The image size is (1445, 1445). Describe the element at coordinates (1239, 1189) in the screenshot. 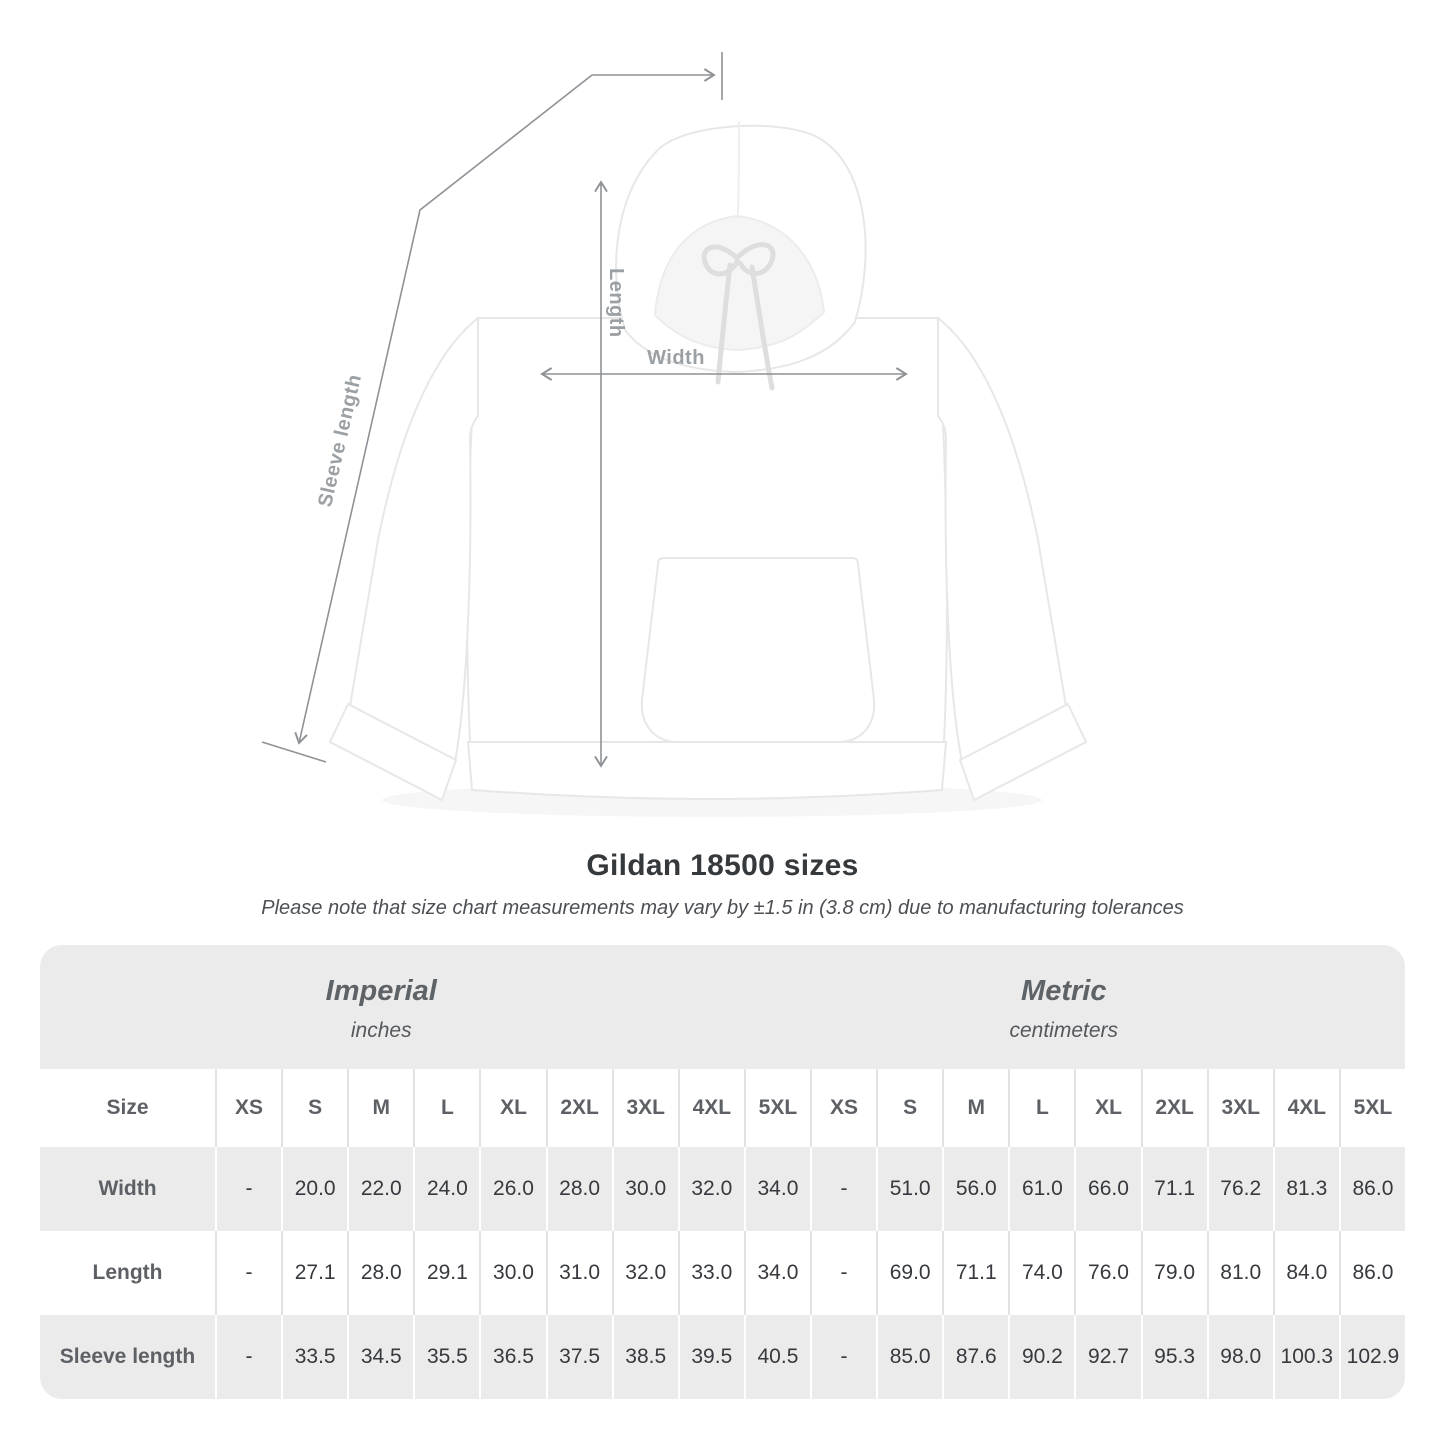

I see `size-value-cell: 76.2` at that location.